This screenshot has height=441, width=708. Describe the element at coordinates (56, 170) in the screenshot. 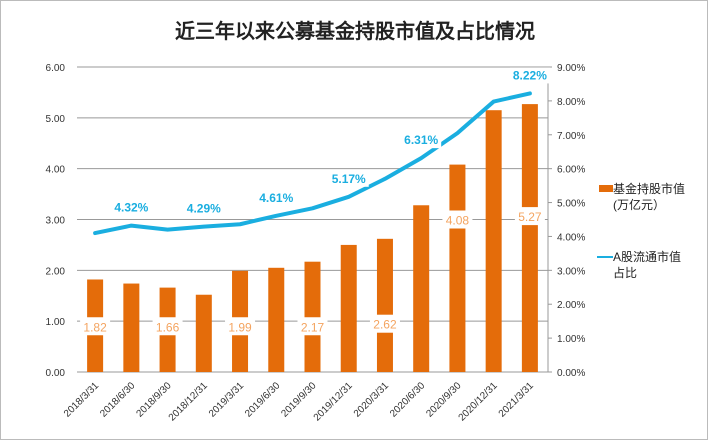

I see `y-left-tick-label: 4.00` at that location.